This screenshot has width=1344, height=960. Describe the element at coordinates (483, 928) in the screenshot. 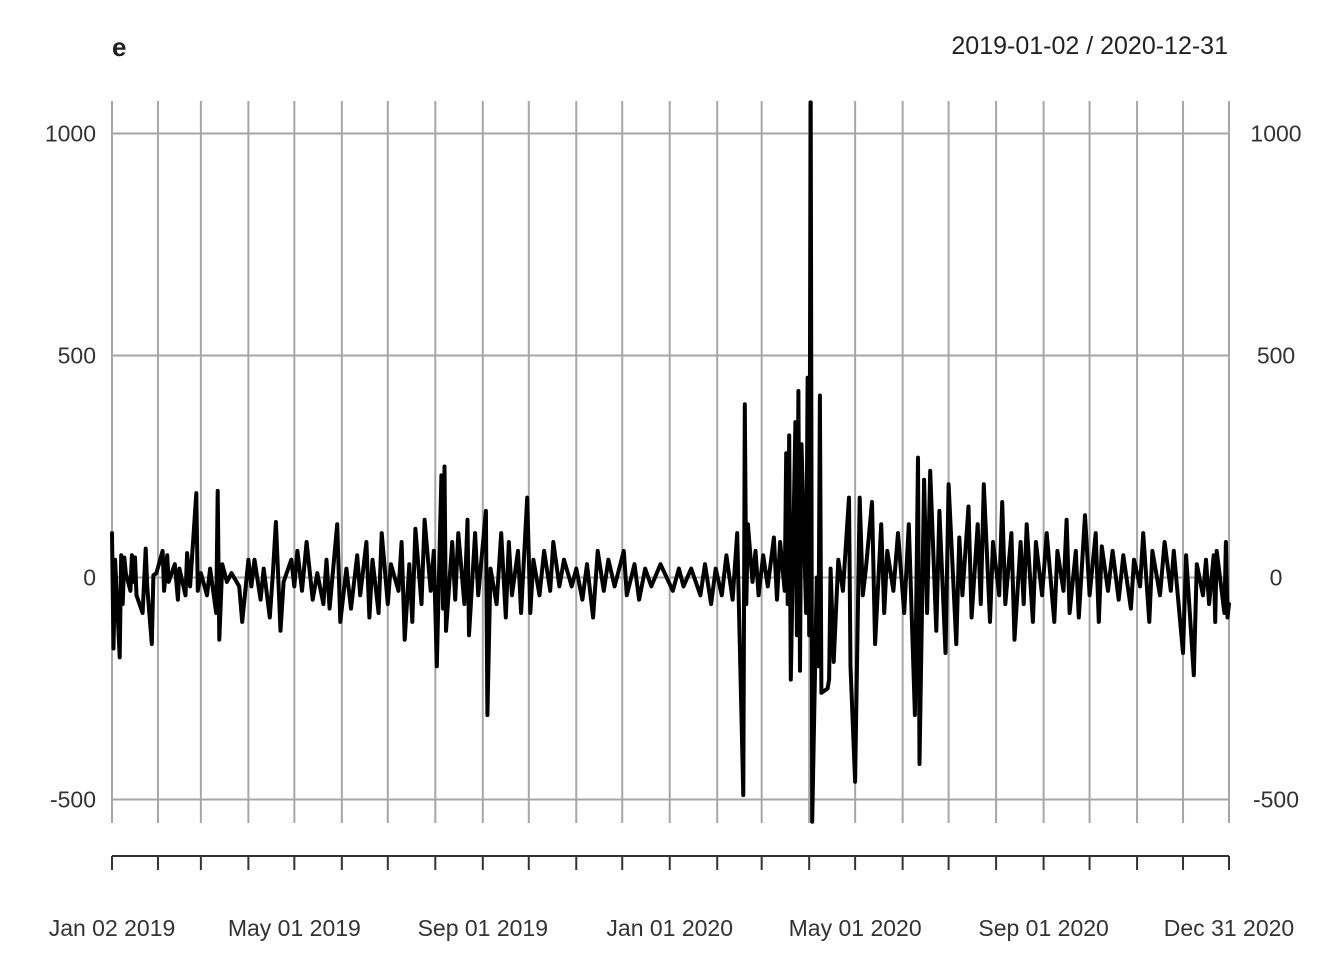

I see `x-tick-label: Sep 01 2019` at that location.